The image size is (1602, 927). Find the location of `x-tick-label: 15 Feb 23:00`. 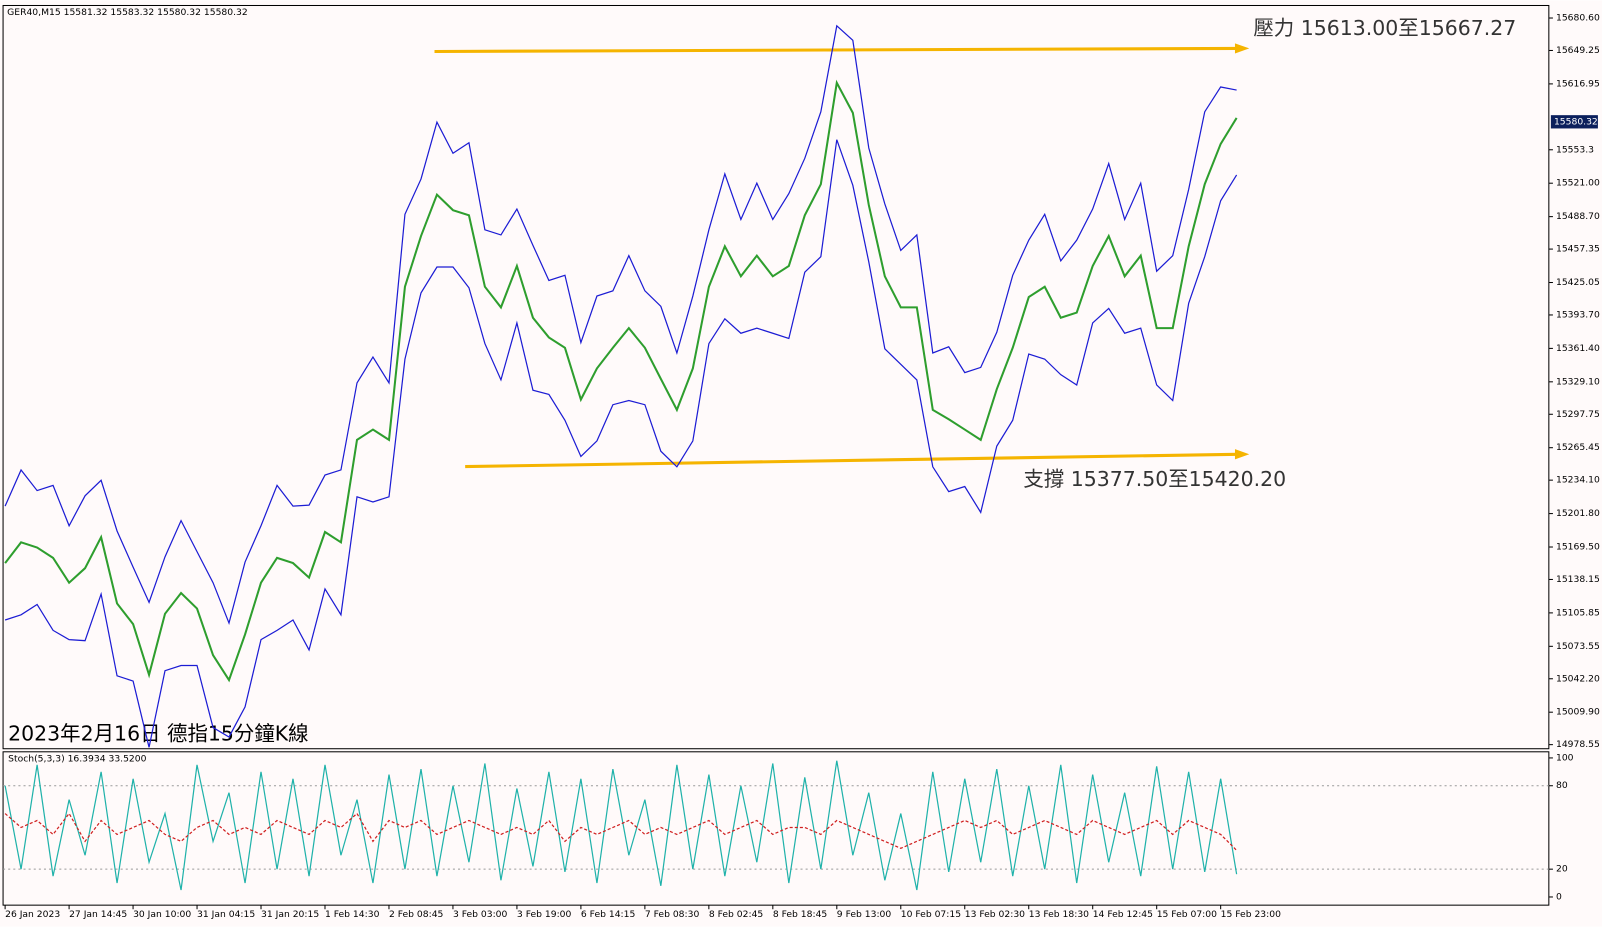

x-tick-label: 15 Feb 23:00 is located at coordinates (1251, 914).